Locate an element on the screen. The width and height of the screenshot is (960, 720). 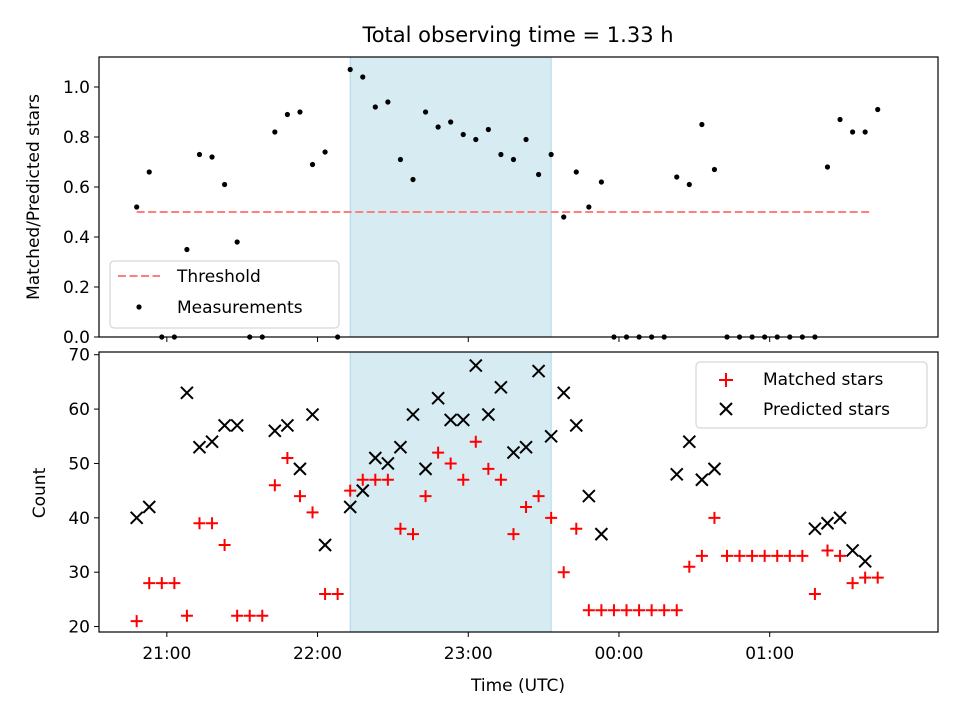
legend-measurements-label: Measurements is located at coordinates (240, 308).